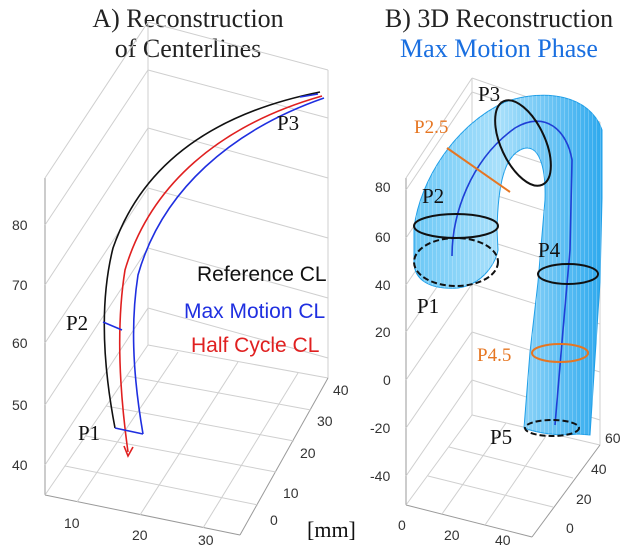 The width and height of the screenshot is (636, 547). I want to click on vessel-centerline, so click(512, 273).